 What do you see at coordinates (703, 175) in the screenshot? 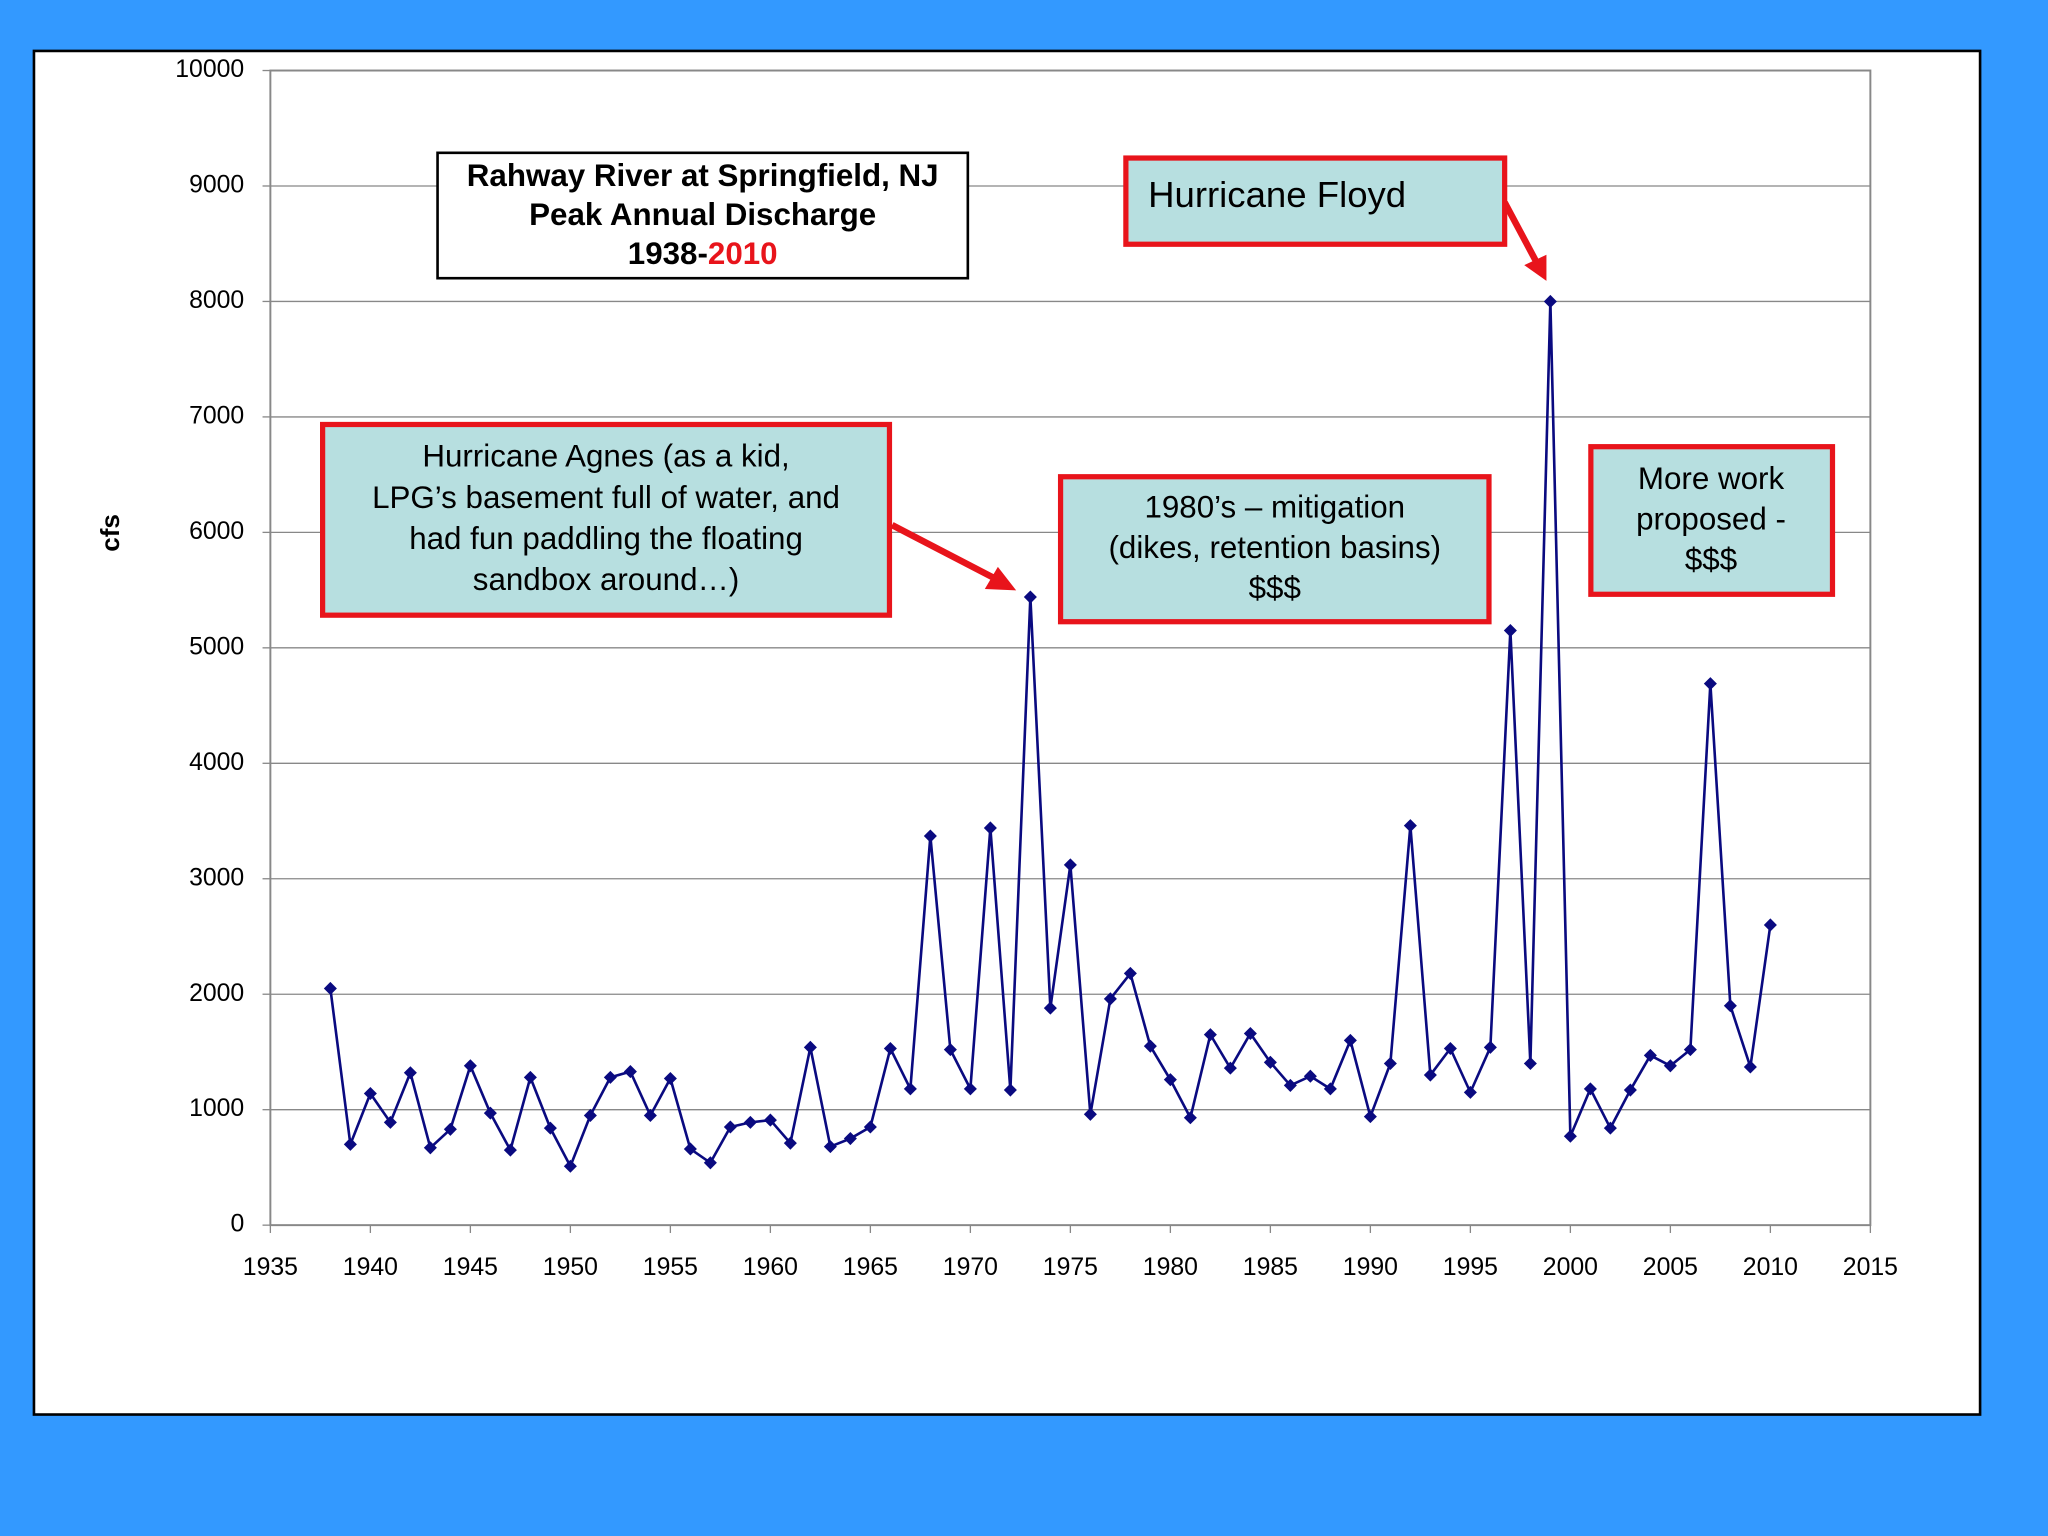
I see `chart-title: Rahway River at Springfield, NJ` at bounding box center [703, 175].